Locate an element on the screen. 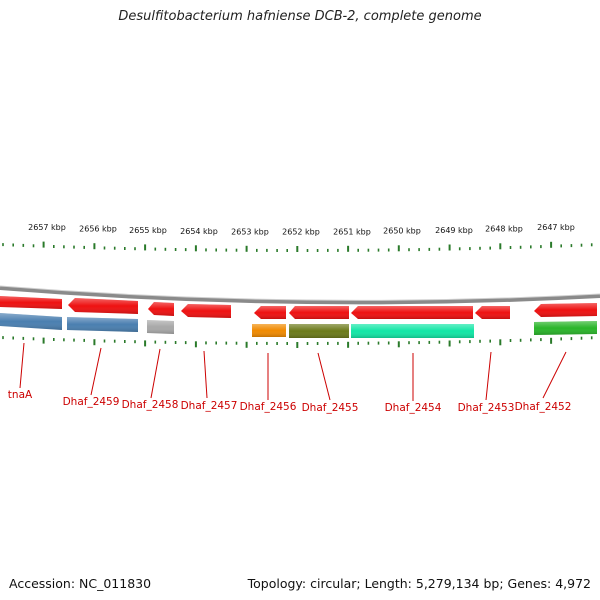 This screenshot has width=600, height=600. ruler-label: 2647 kbp is located at coordinates (556, 227).